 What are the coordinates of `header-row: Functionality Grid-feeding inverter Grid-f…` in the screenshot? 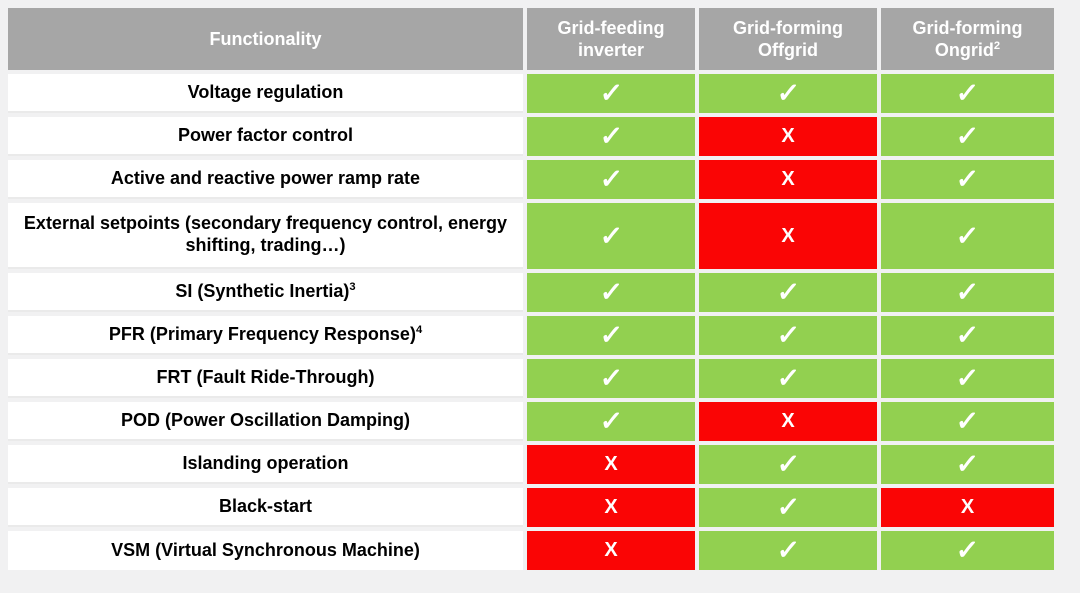 It's located at (531, 39).